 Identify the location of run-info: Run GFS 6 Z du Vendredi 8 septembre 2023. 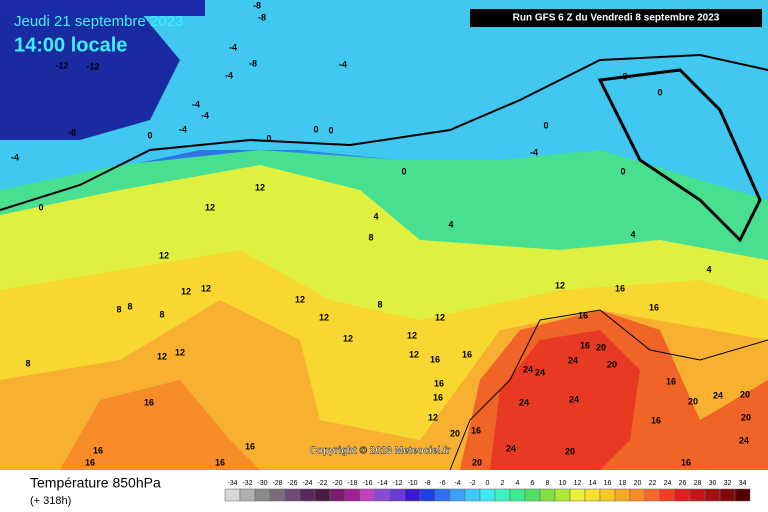
(616, 18).